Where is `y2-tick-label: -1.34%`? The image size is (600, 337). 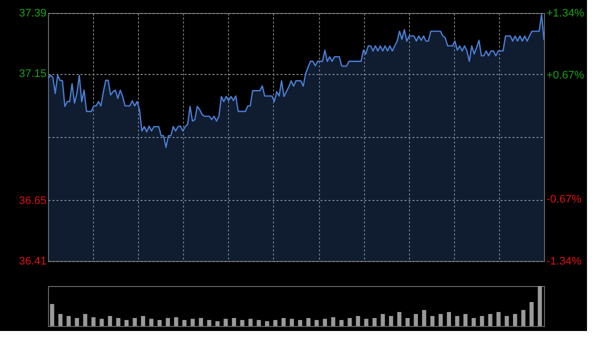
y2-tick-label: -1.34% is located at coordinates (564, 262).